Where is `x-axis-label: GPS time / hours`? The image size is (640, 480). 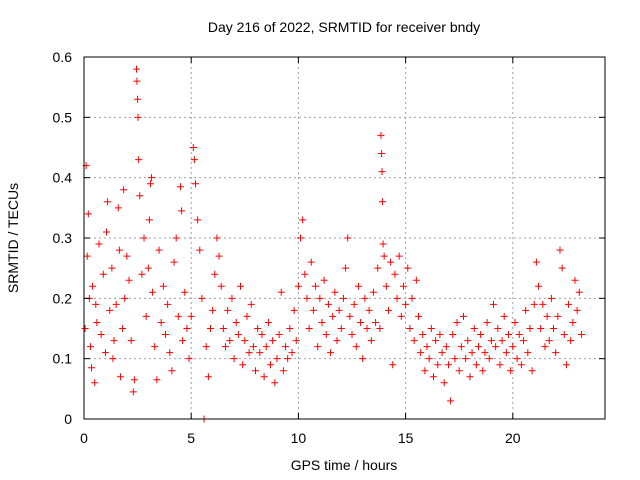
x-axis-label: GPS time / hours is located at coordinates (344, 465).